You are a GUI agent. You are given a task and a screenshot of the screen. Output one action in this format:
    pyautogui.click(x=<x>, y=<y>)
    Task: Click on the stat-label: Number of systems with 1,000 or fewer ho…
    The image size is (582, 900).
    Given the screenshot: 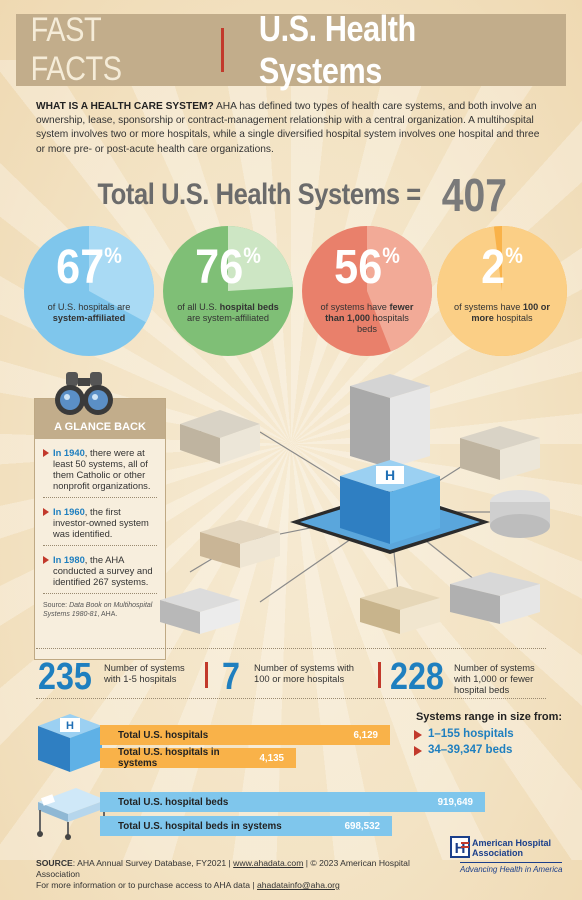 What is the action you would take?
    pyautogui.click(x=494, y=678)
    